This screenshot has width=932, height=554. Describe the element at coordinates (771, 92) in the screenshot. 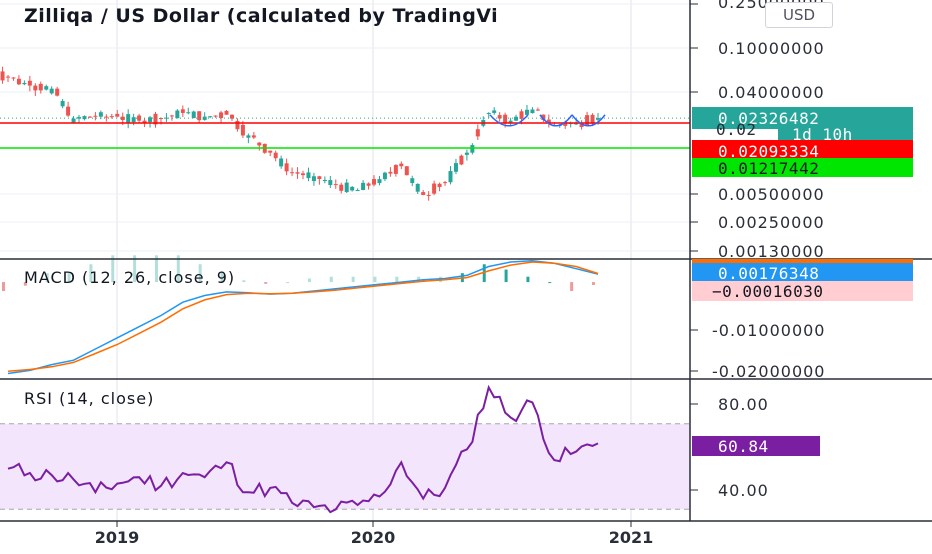

I see `price-tick-label: 0.04000000` at that location.